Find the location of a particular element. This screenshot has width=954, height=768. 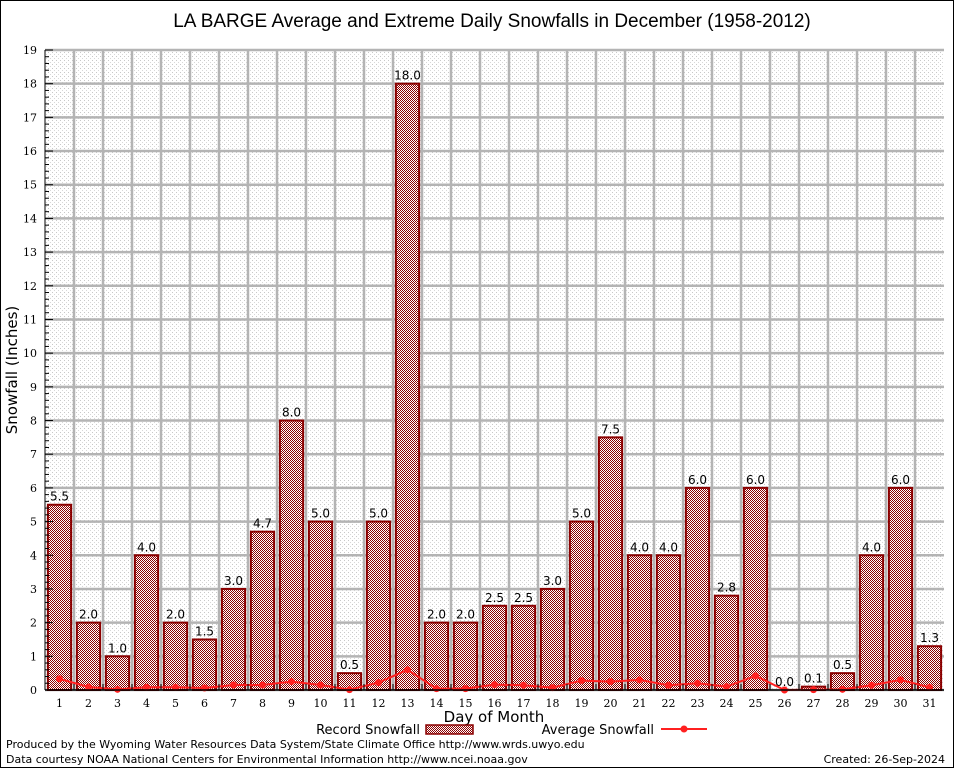

x-tick-label: 23 is located at coordinates (698, 703).